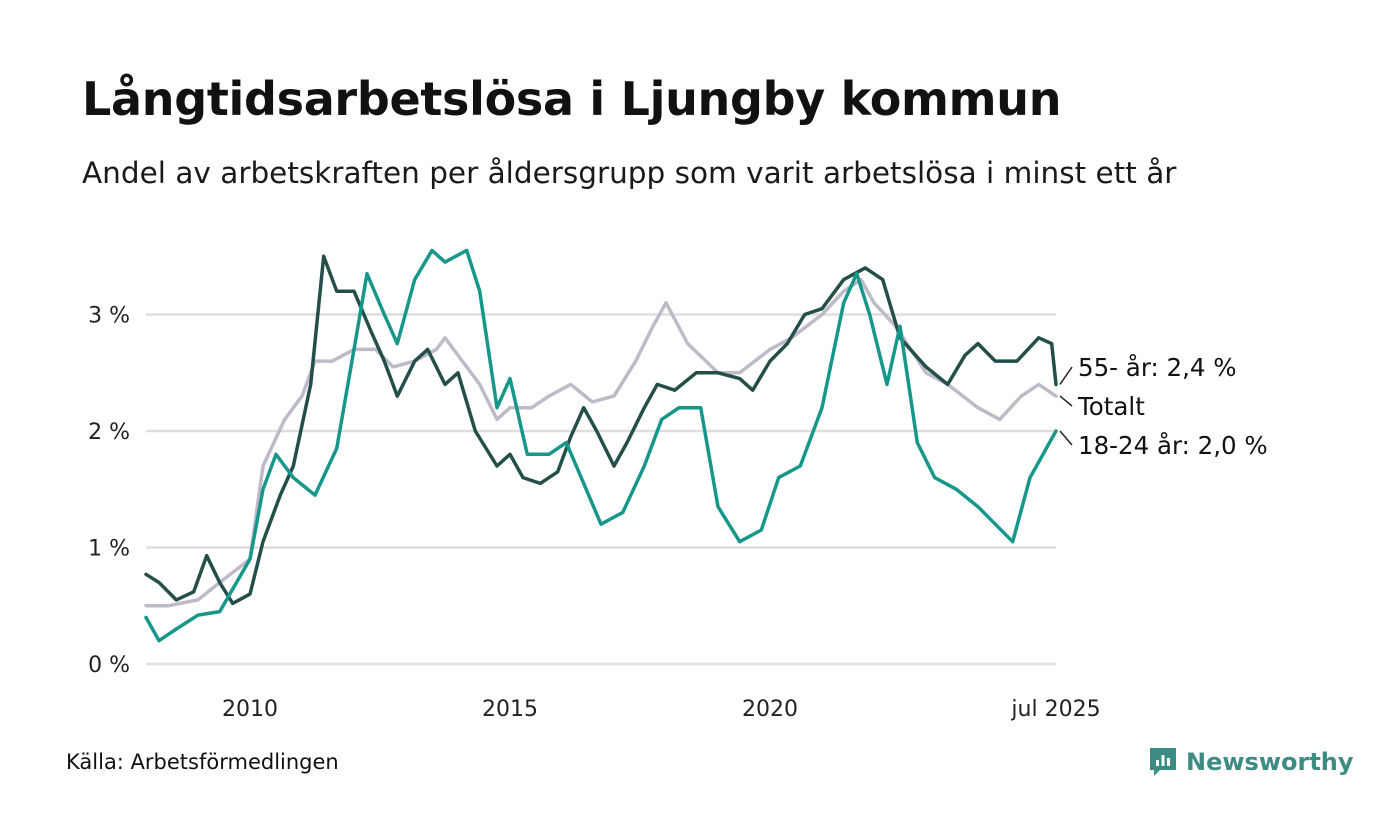 The image size is (1400, 840). Describe the element at coordinates (109, 665) in the screenshot. I see `y-tick-label: 0 %` at that location.